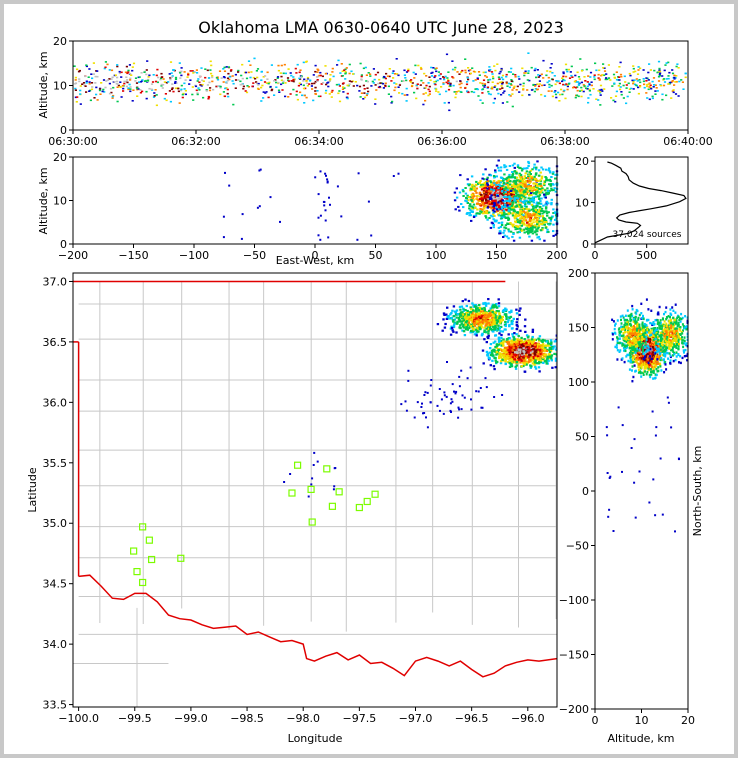 The height and width of the screenshot is (758, 738). Describe the element at coordinates (632, 370) in the screenshot. I see `northsouth-source-mark` at that location.